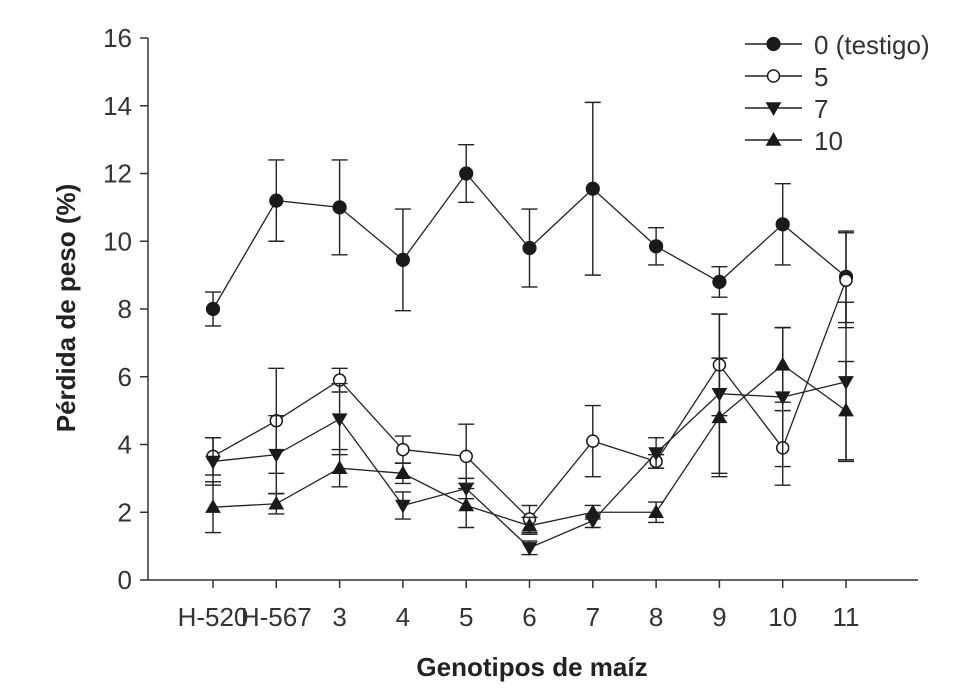  I want to click on legend-label: 5, so click(821, 77).